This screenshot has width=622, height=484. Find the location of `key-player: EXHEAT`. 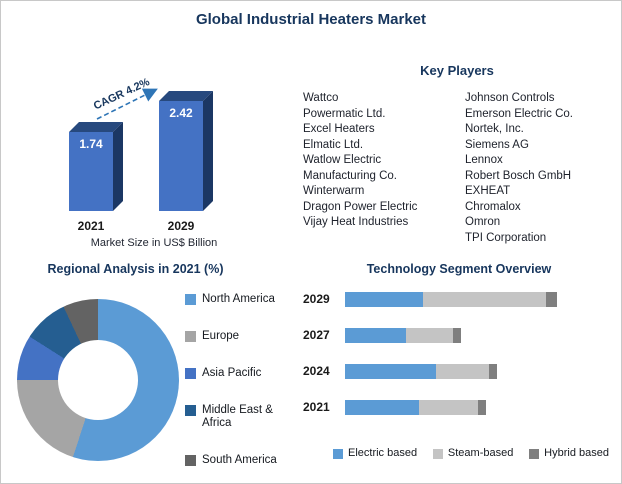

key-player: EXHEAT is located at coordinates (488, 191).